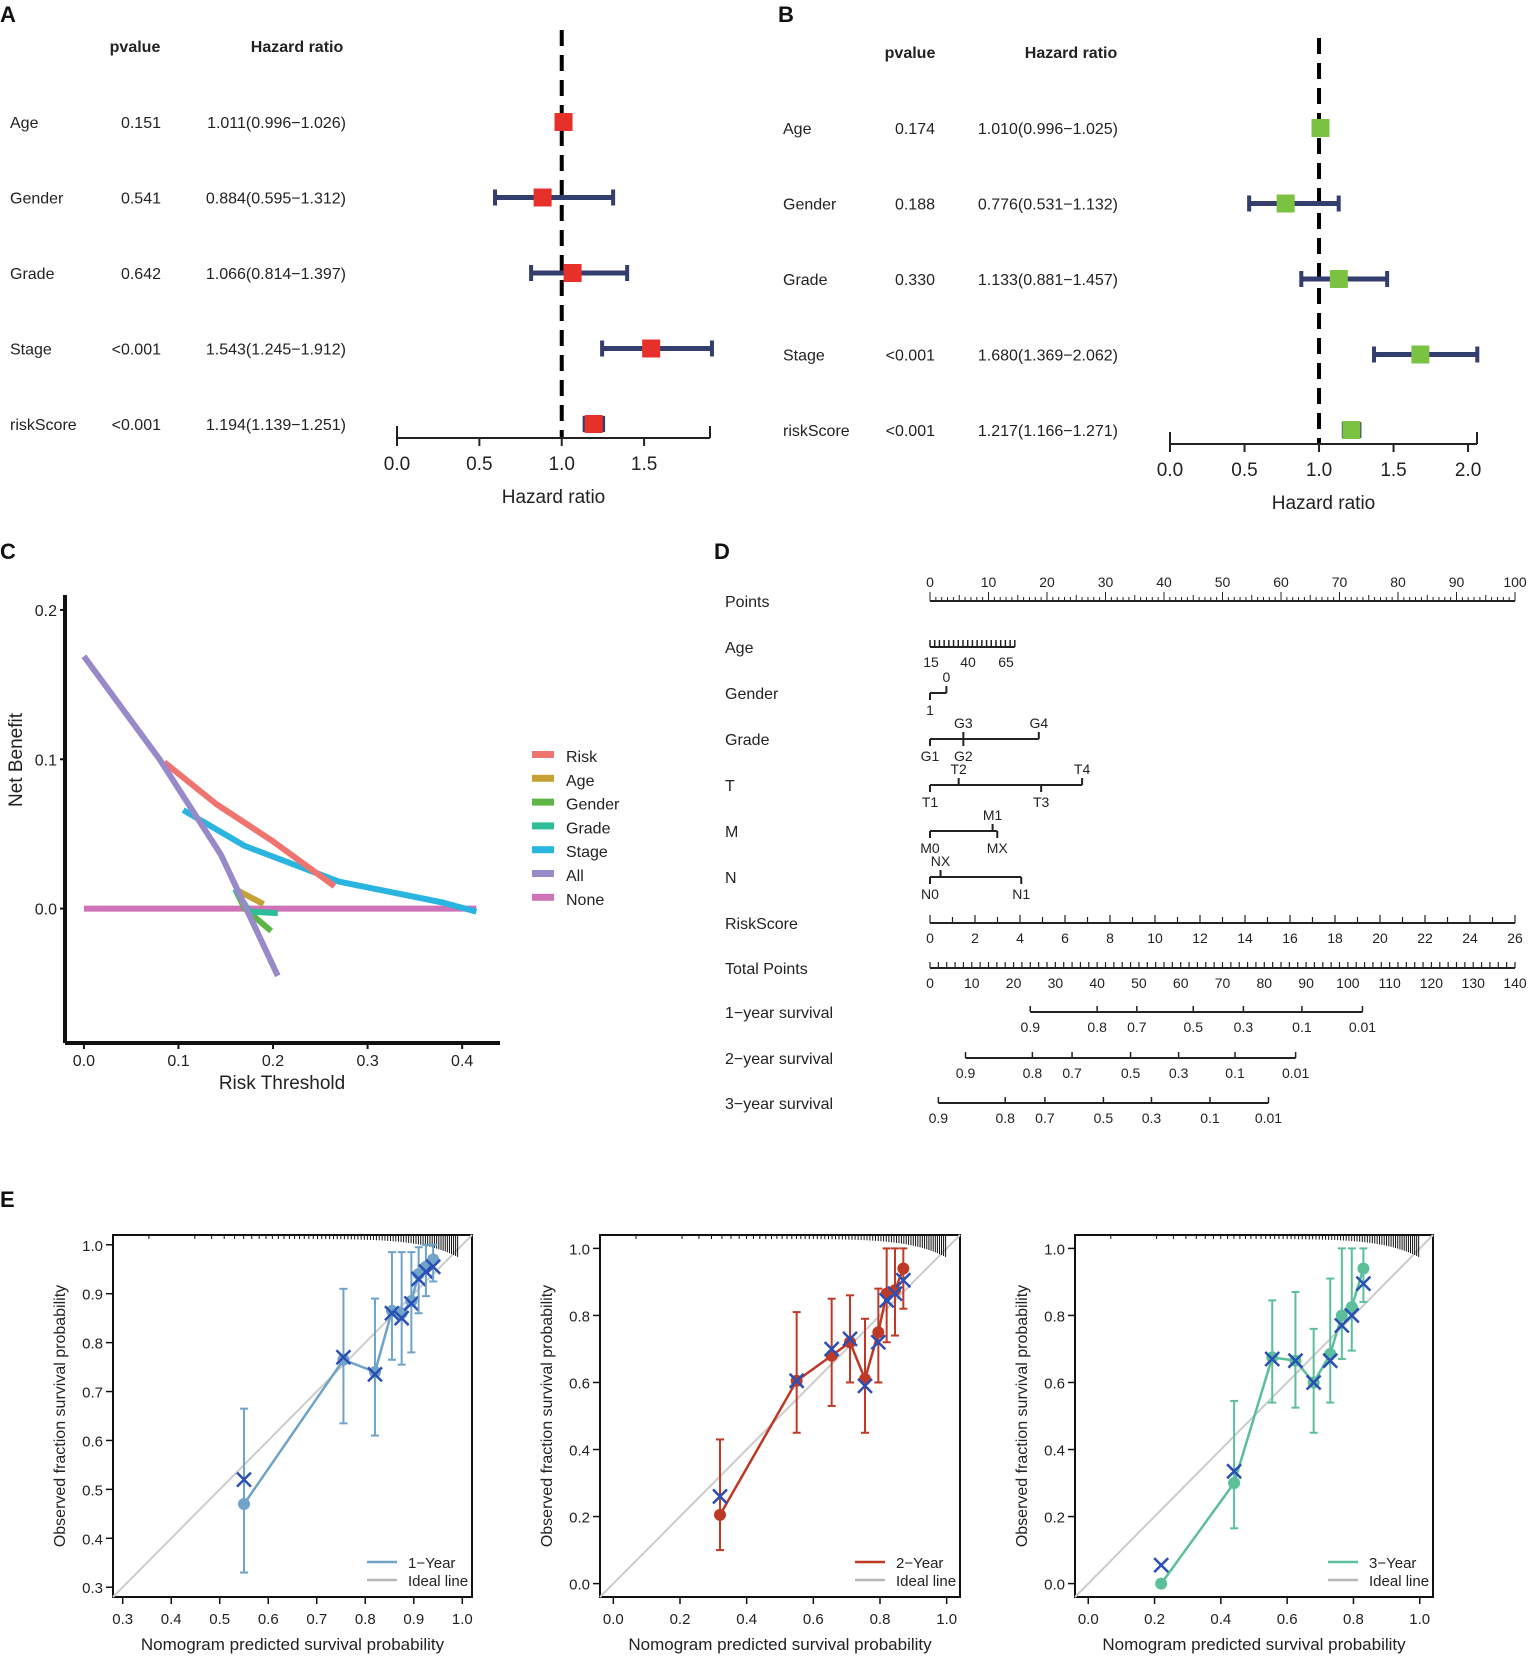 The width and height of the screenshot is (1535, 1664). Describe the element at coordinates (1235, 1073) in the screenshot. I see `survival-tick-label: 0.1` at that location.